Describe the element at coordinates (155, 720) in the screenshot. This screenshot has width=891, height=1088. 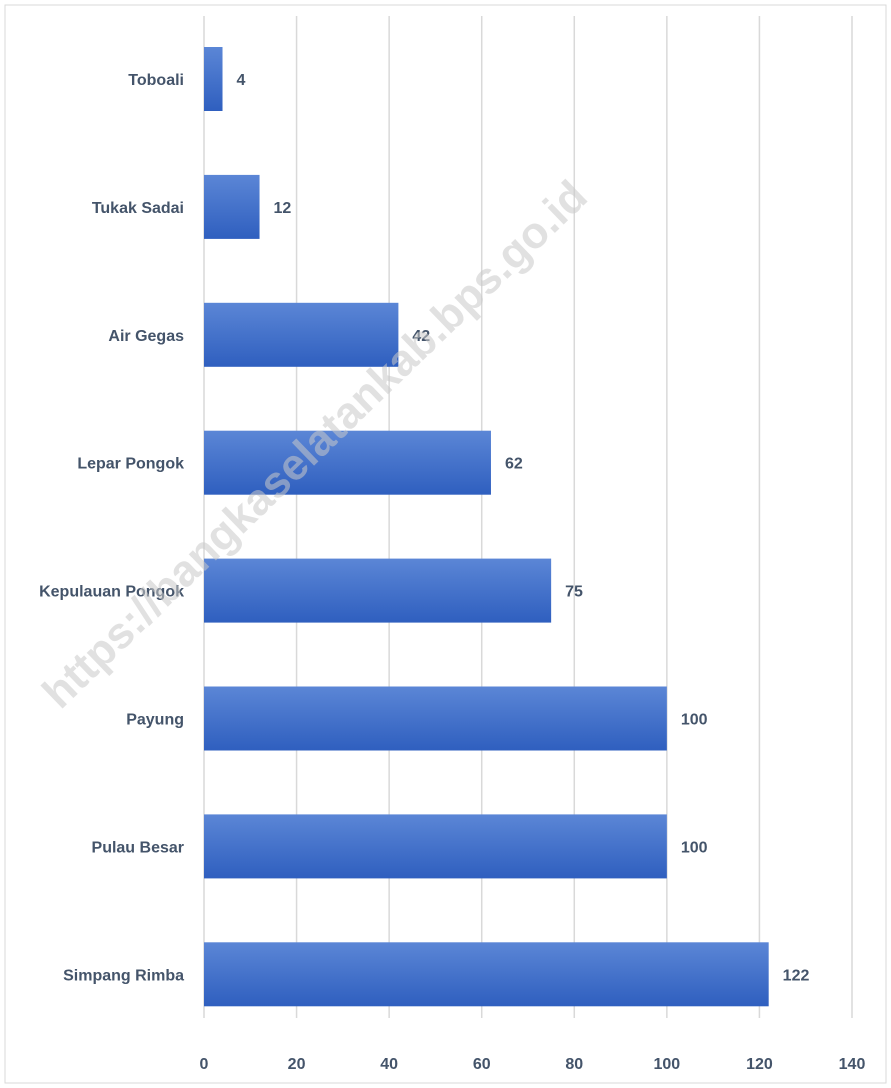
I see `category-label: Payung` at that location.